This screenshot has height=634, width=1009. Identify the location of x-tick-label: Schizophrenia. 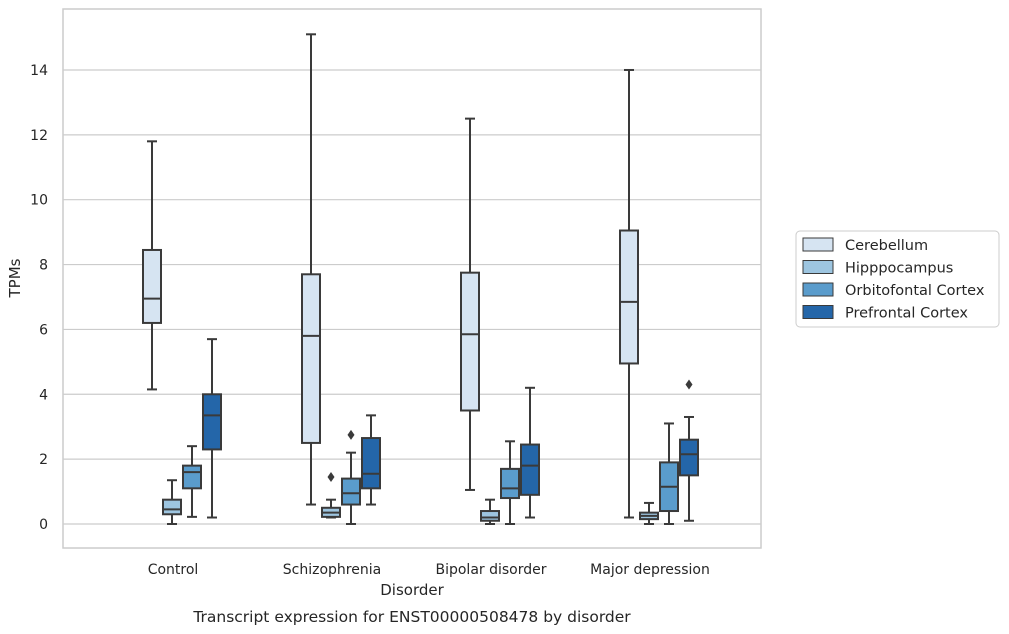
(332, 570).